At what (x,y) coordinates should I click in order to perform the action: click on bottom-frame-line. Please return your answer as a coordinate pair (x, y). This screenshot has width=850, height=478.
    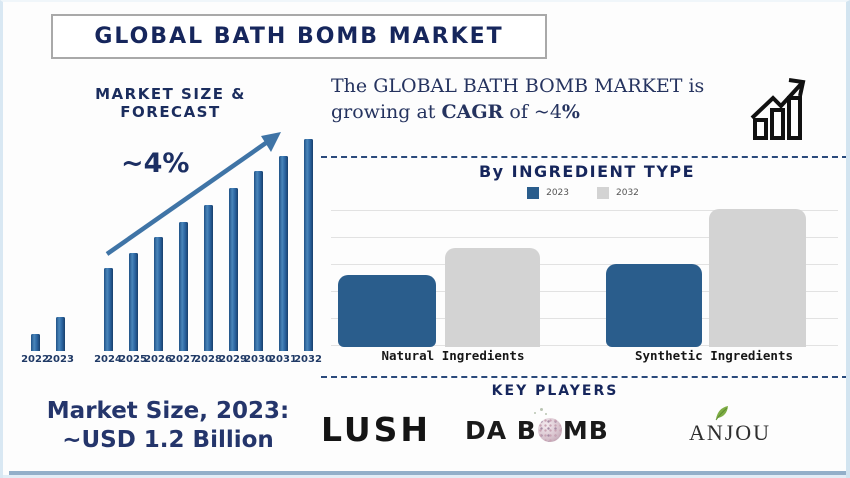
    Looking at the image, I should click on (427, 473).